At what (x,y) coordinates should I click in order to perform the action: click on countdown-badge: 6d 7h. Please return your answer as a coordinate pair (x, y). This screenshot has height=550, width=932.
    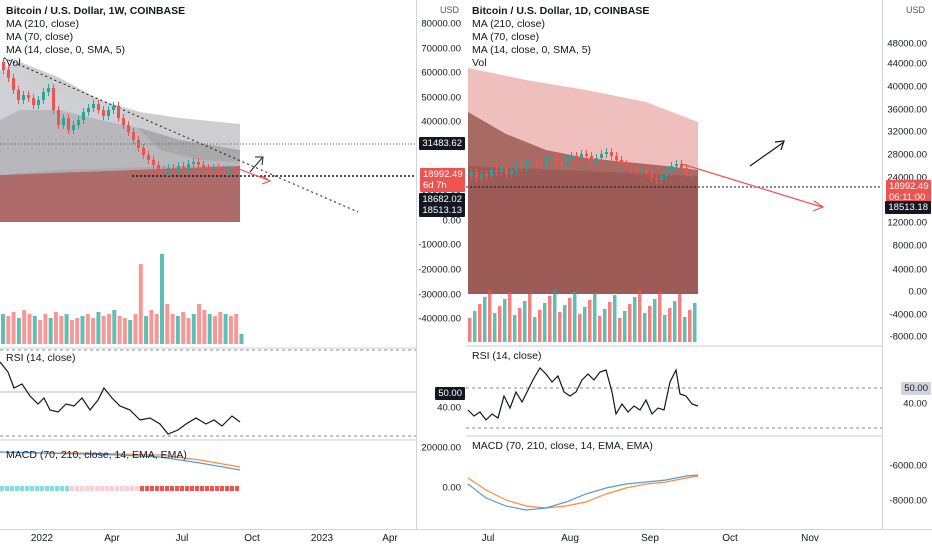
    Looking at the image, I should click on (435, 185).